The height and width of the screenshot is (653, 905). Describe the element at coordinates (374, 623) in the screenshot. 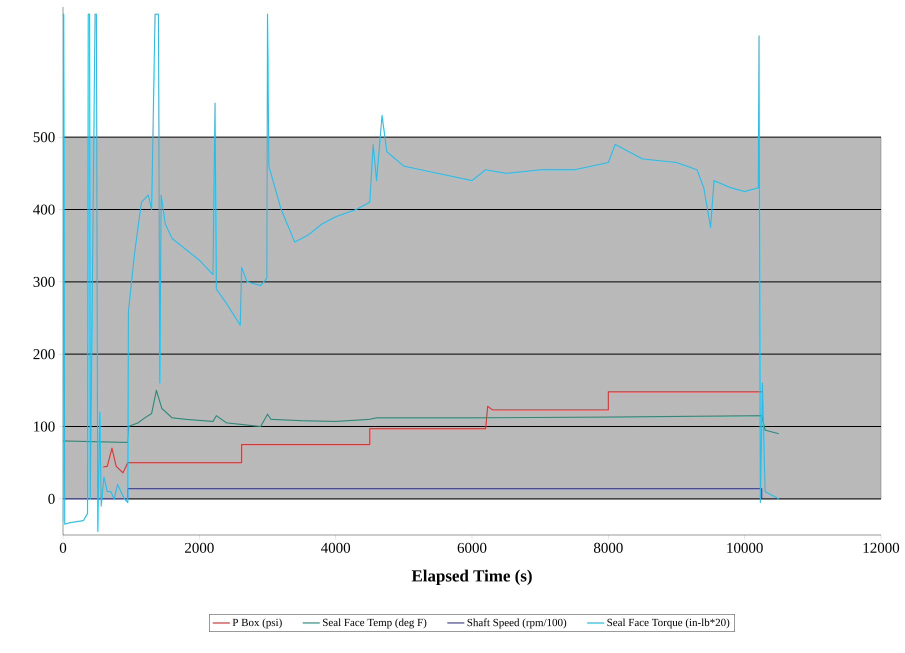

I see `legend-label: Seal Face Temp (deg F)` at that location.